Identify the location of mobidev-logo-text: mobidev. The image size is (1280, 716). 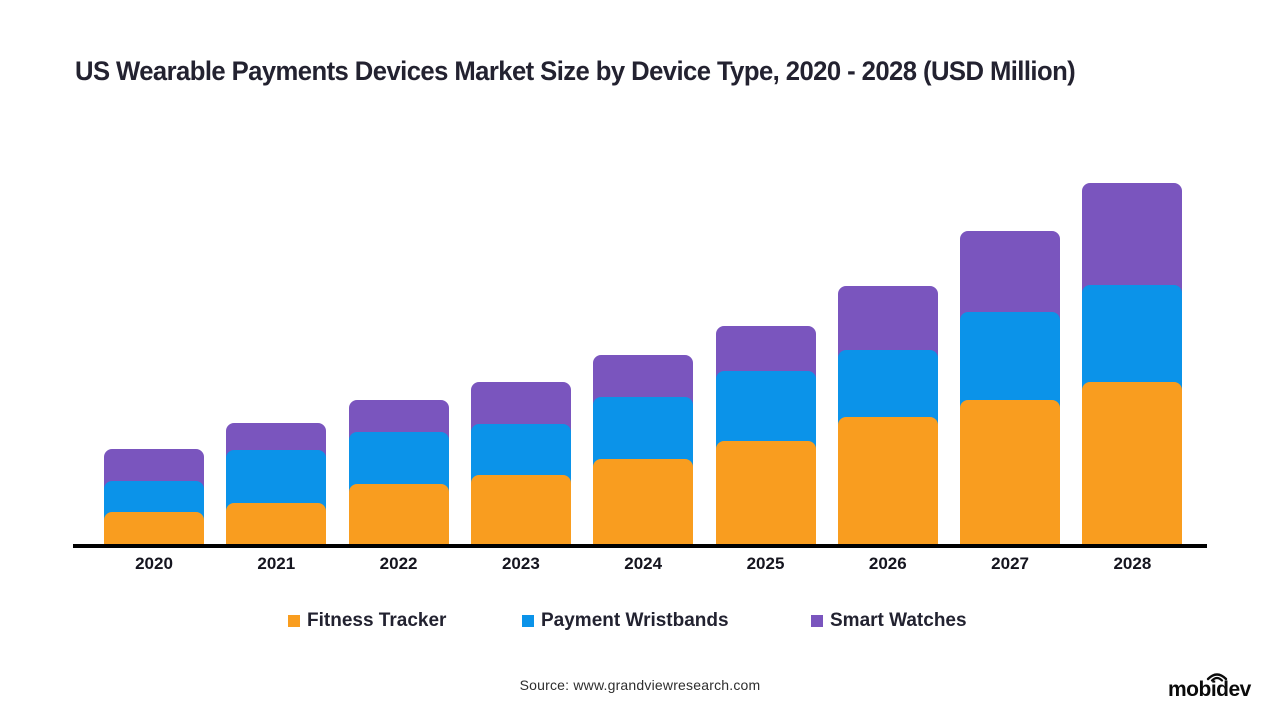
(1209, 689).